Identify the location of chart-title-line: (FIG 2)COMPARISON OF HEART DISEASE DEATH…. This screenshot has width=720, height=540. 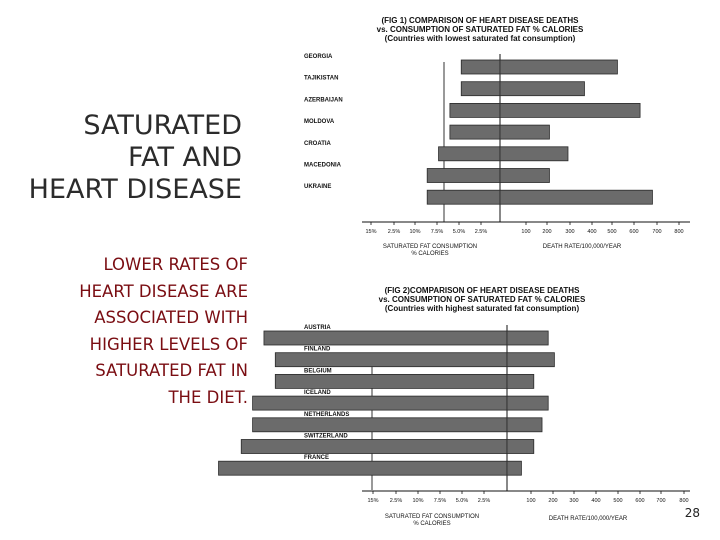
(482, 290).